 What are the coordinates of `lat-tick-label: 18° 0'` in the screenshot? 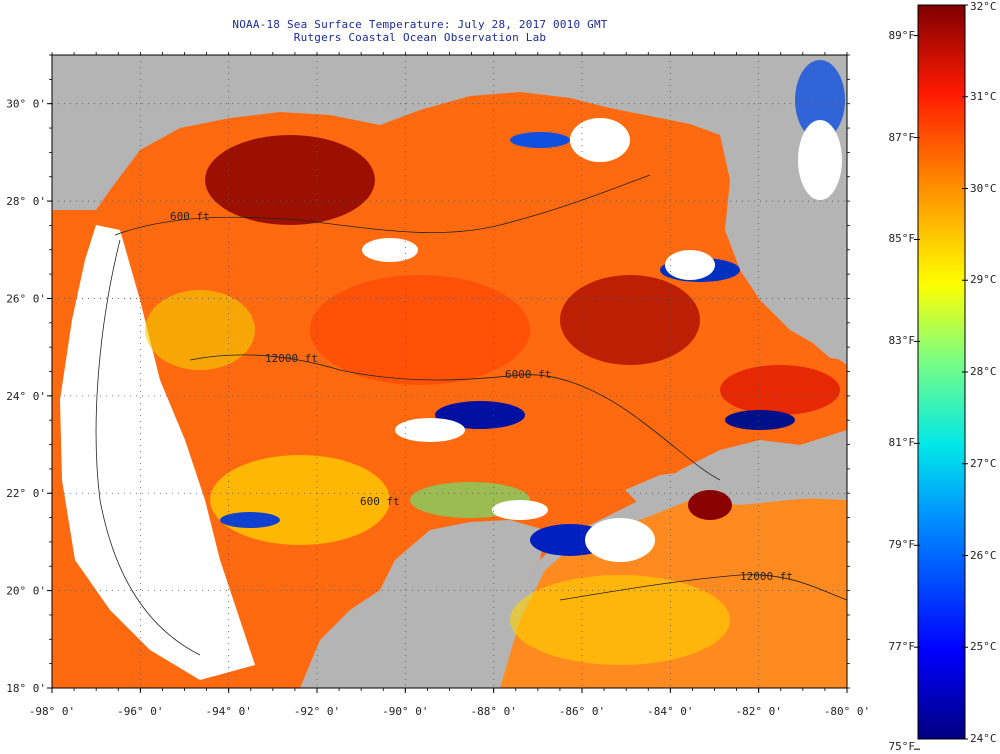 It's located at (26, 688).